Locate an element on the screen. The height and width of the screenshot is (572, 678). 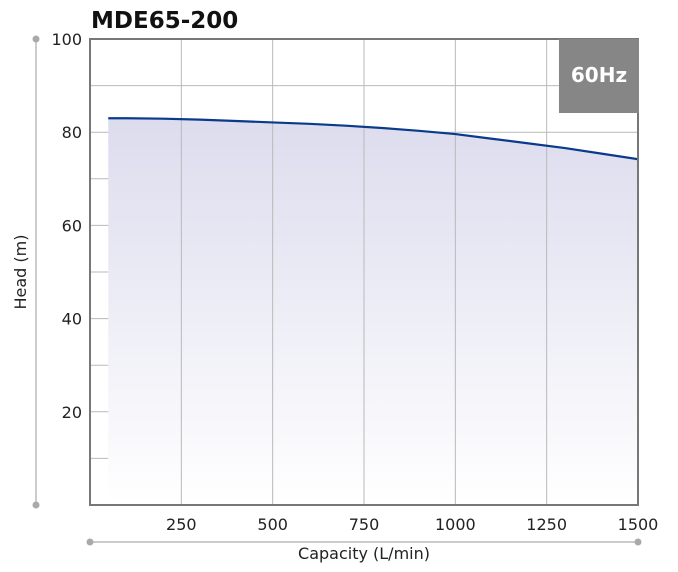
chart-title: MDE65-200 is located at coordinates (164, 21).